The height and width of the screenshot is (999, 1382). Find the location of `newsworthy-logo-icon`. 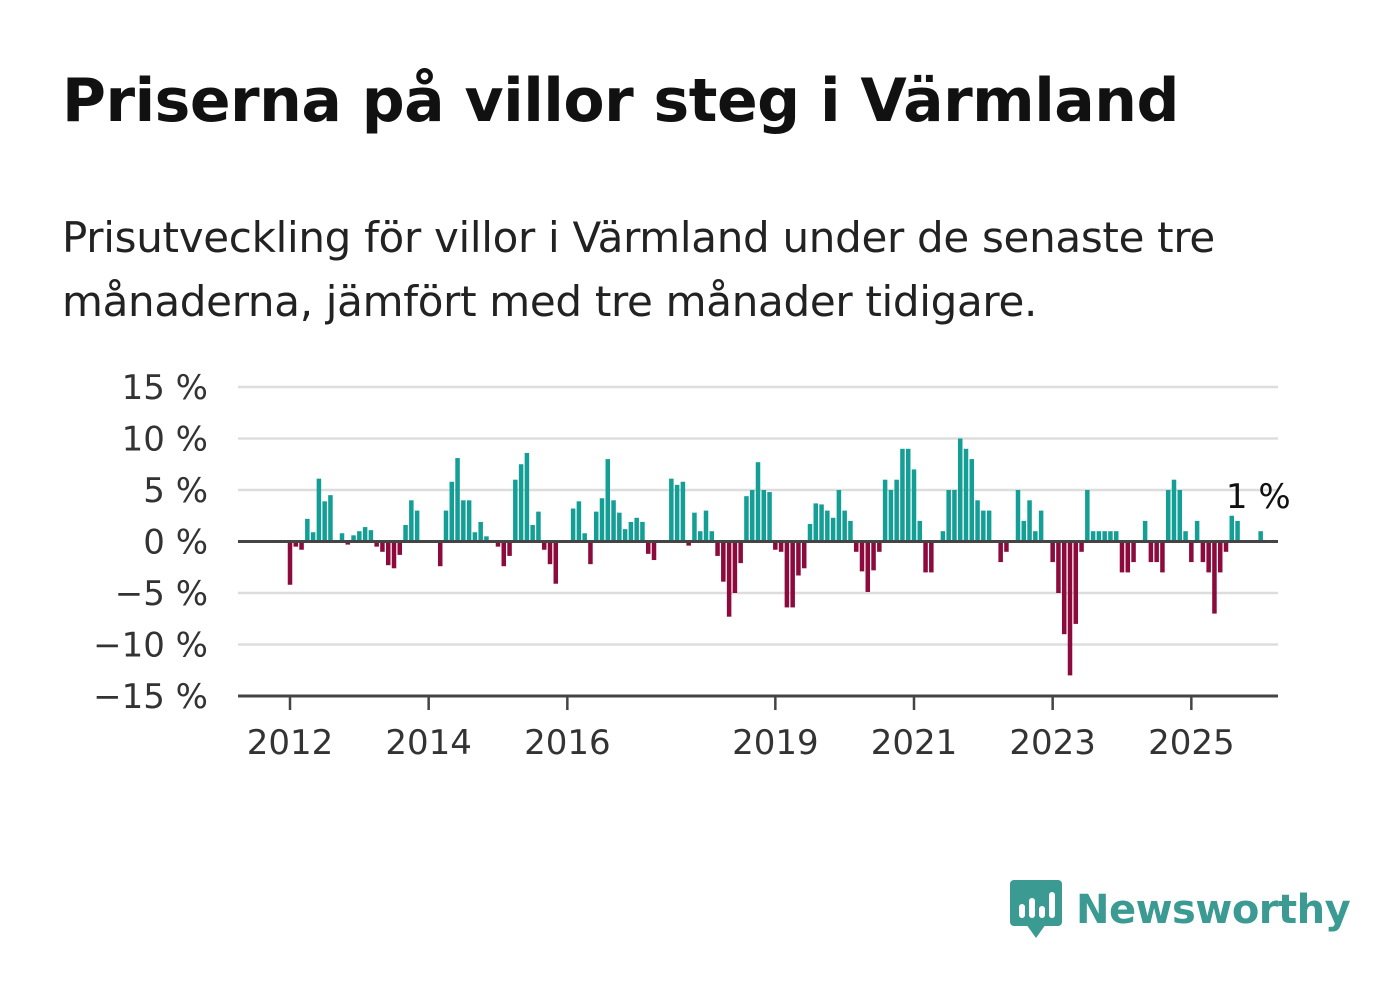

newsworthy-logo-icon is located at coordinates (1036, 909).